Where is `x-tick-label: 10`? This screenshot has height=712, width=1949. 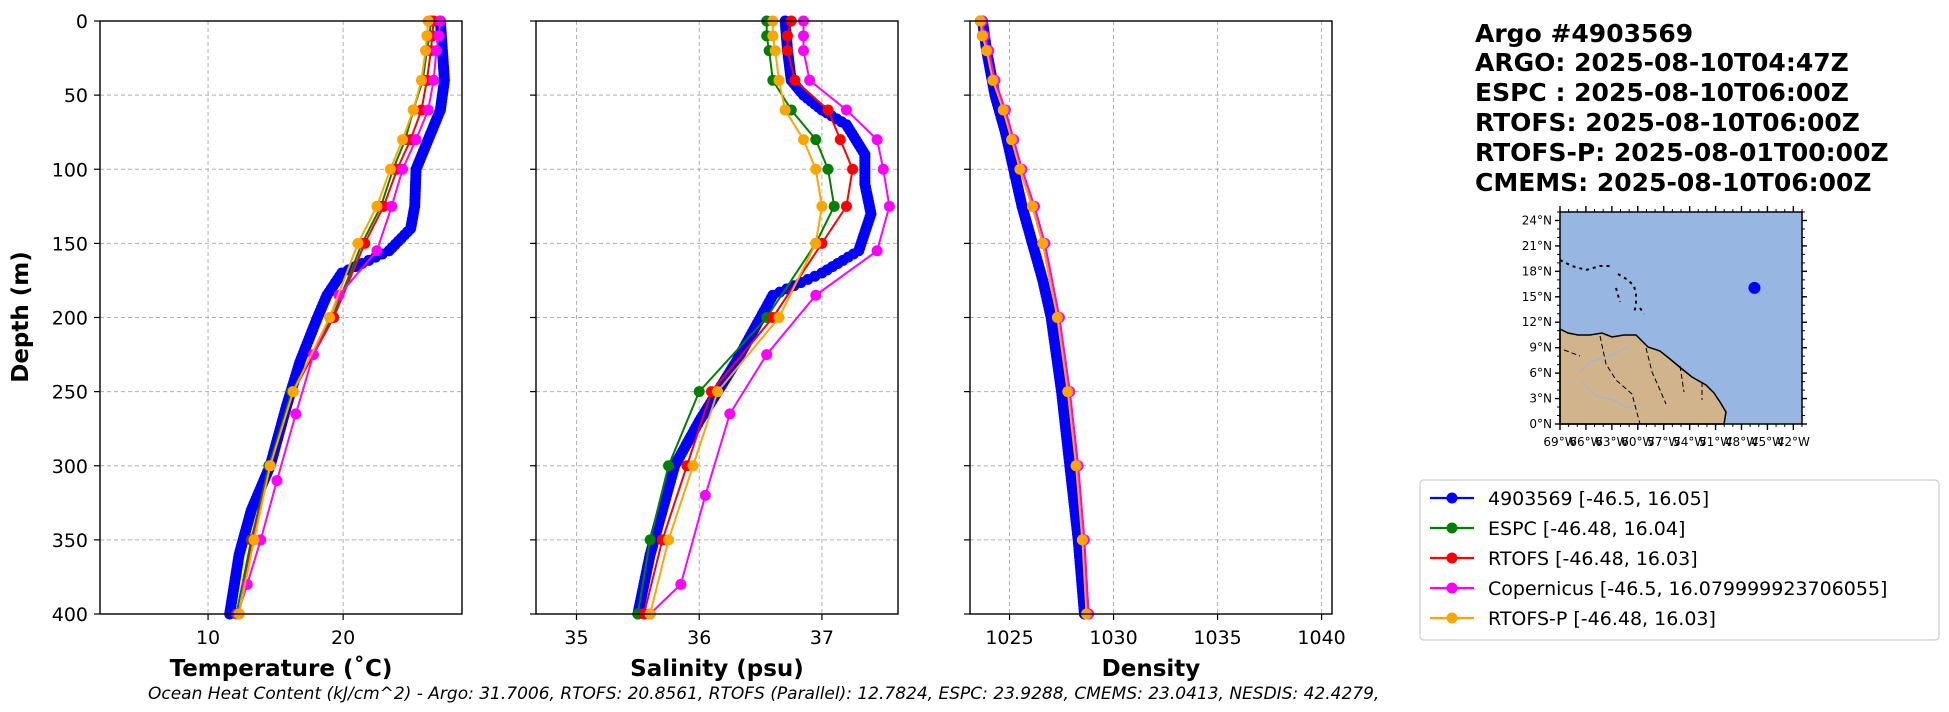
x-tick-label: 10 is located at coordinates (208, 638).